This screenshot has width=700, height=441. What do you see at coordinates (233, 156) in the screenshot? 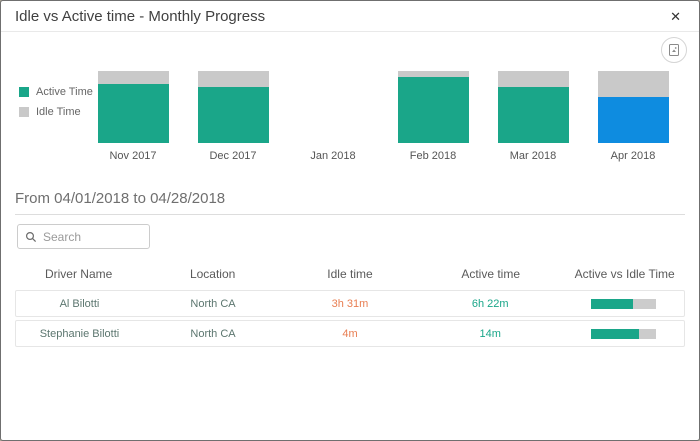
I see `month-label: Dec 2017` at bounding box center [233, 156].